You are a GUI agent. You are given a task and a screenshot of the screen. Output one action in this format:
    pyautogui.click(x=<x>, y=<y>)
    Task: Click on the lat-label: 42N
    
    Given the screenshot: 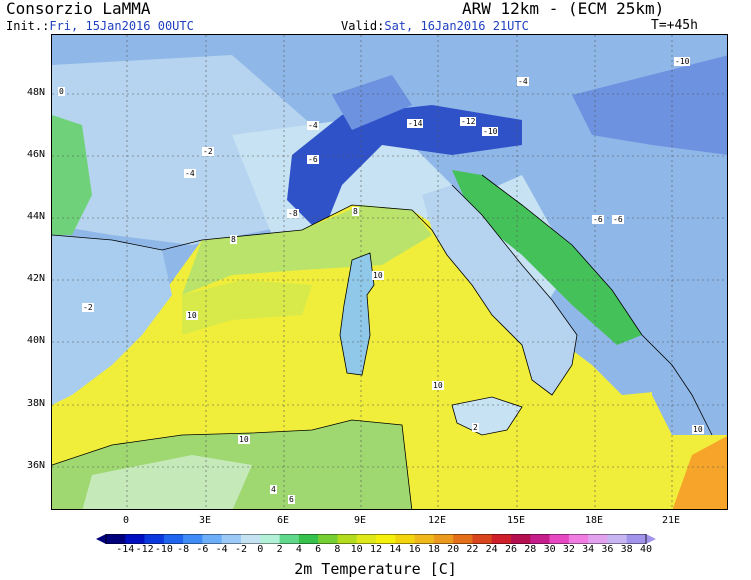 What is the action you would take?
    pyautogui.click(x=36, y=278)
    